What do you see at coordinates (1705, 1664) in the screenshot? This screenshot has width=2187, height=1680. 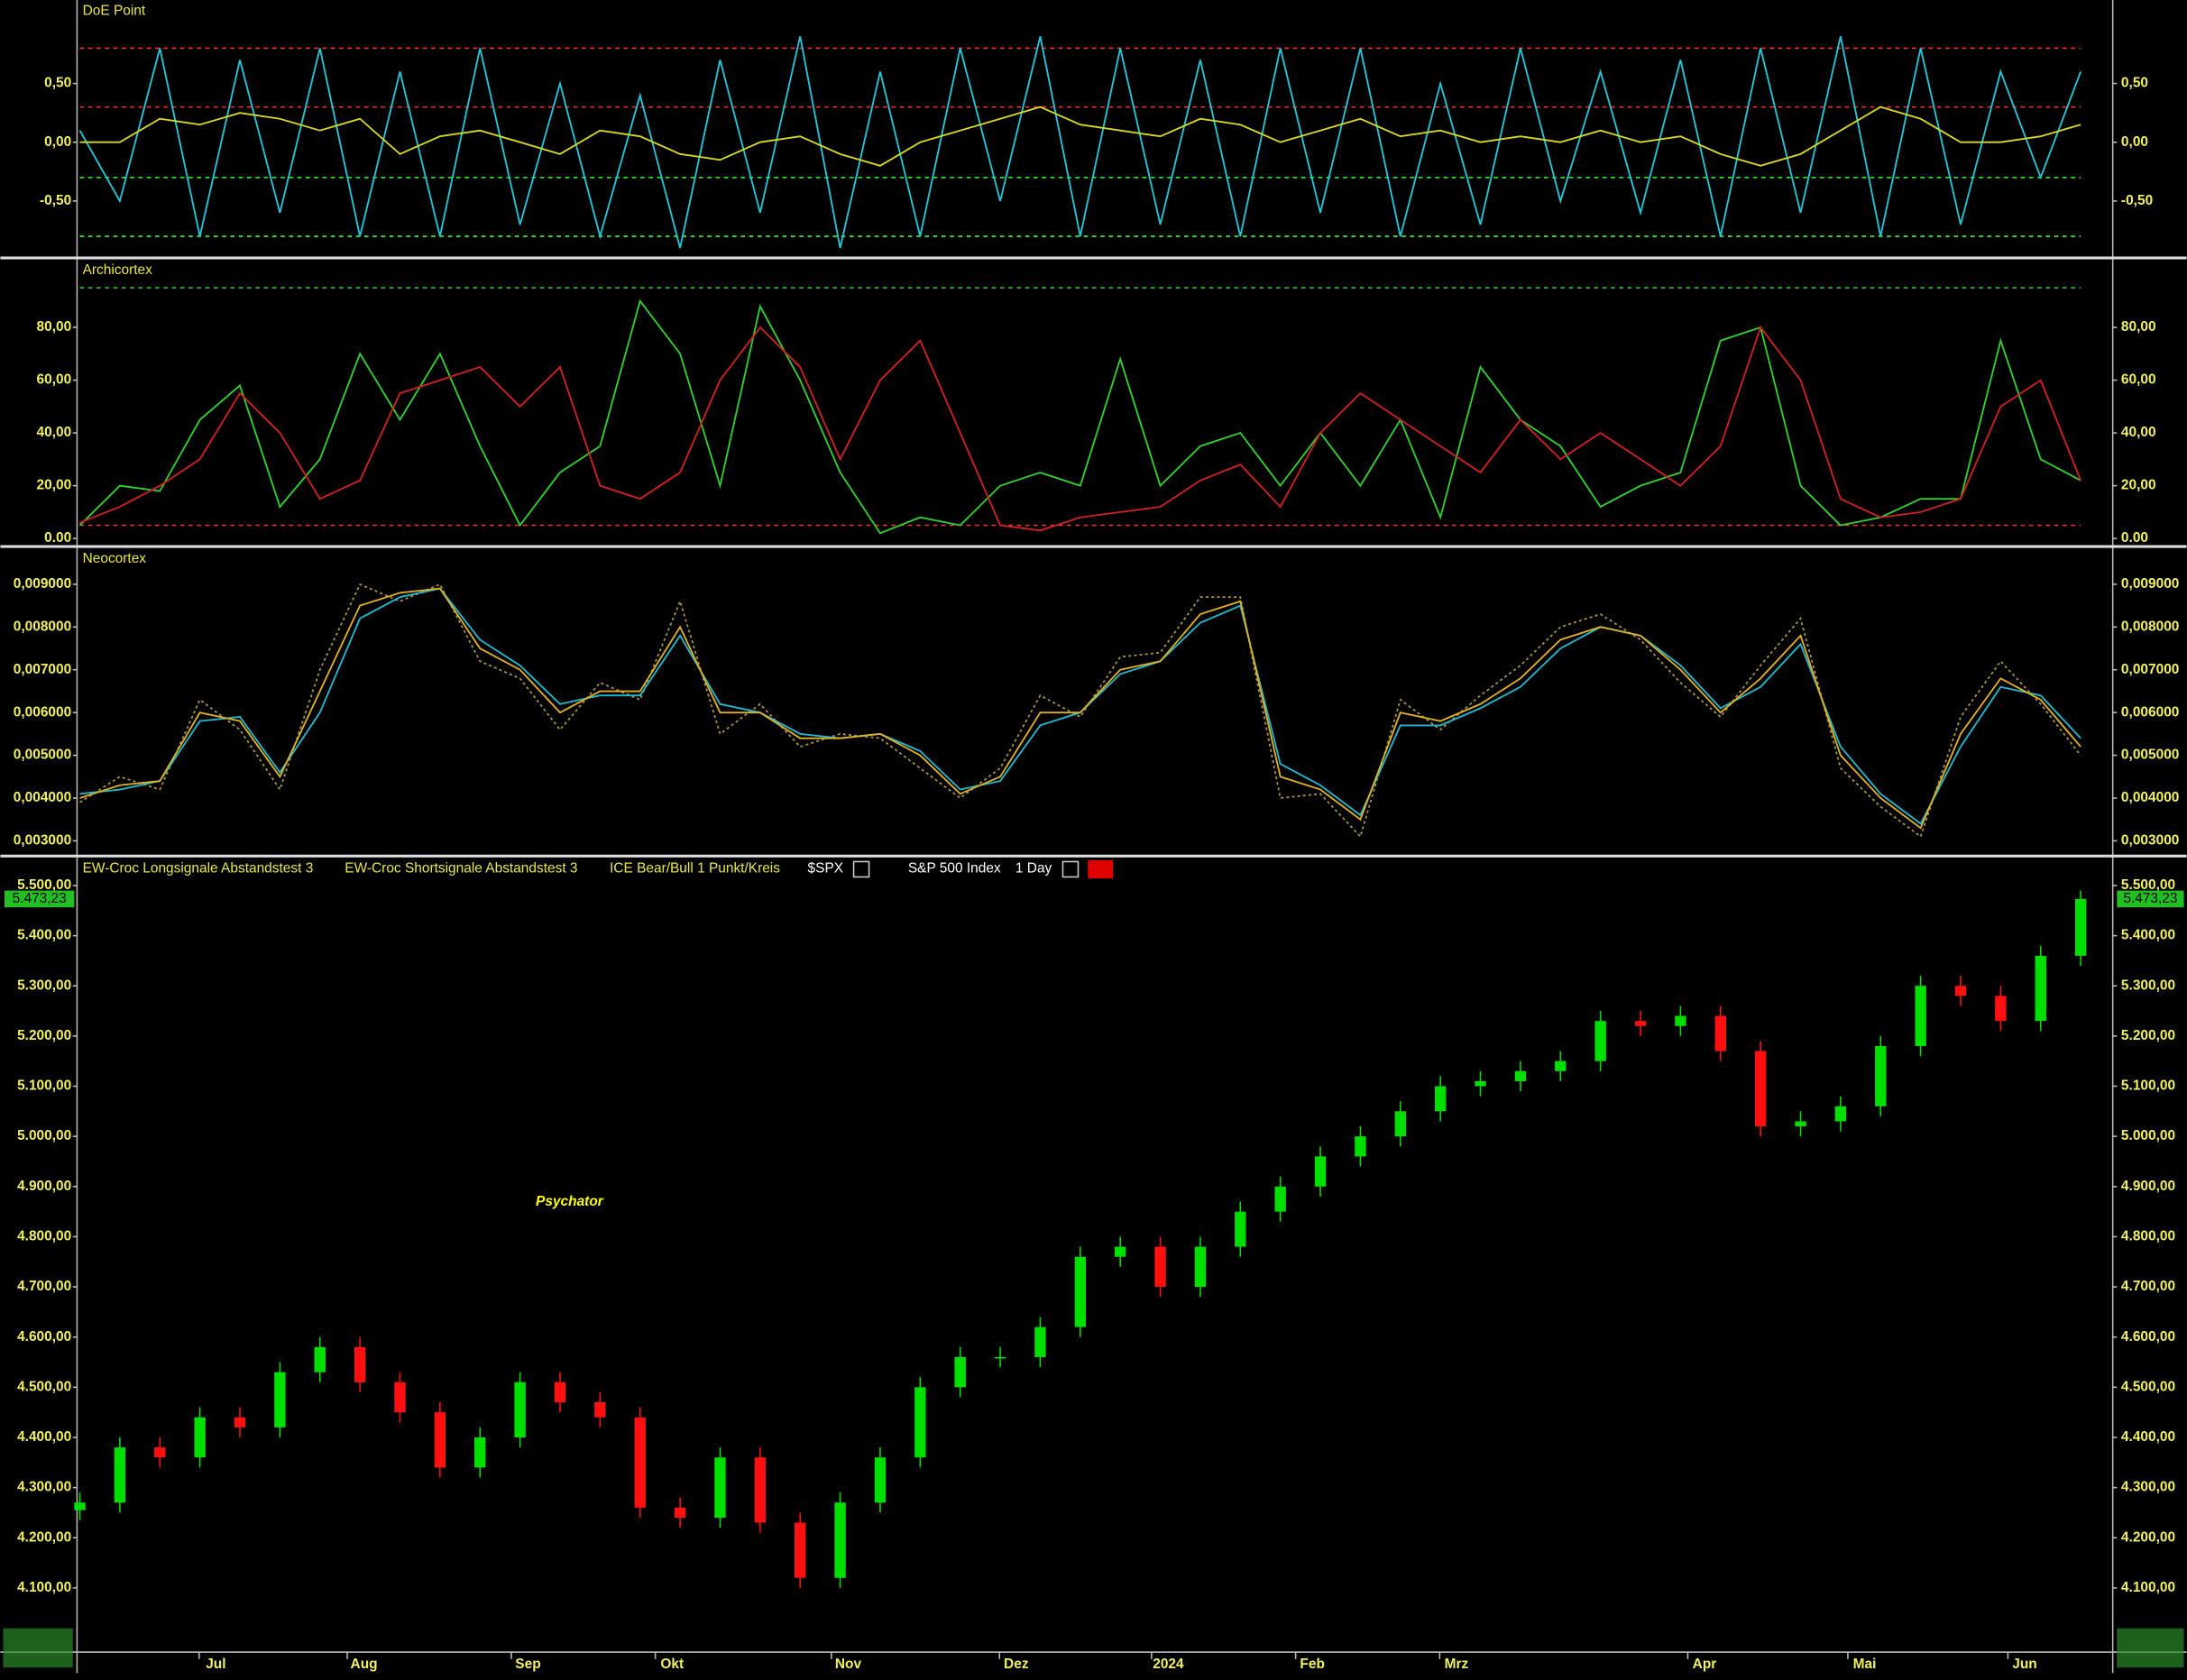 I see `x-tick-label: Apr` at bounding box center [1705, 1664].